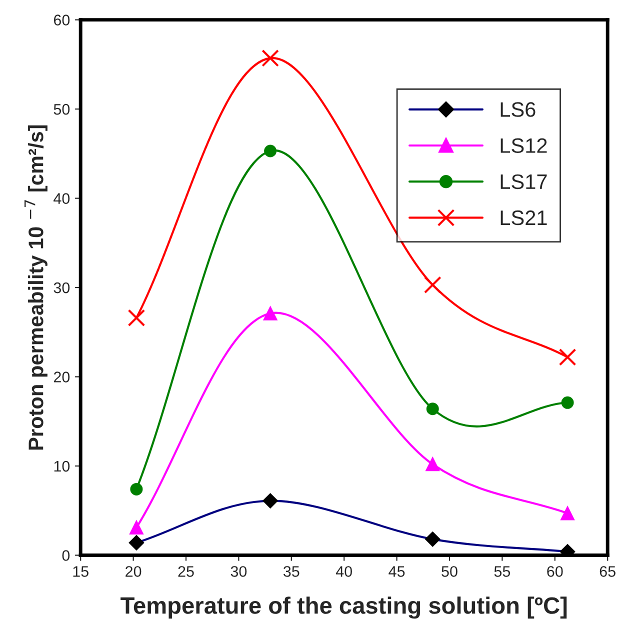 The image size is (620, 619). What do you see at coordinates (62, 288) in the screenshot?
I see `y-tick-label: 30` at bounding box center [62, 288].